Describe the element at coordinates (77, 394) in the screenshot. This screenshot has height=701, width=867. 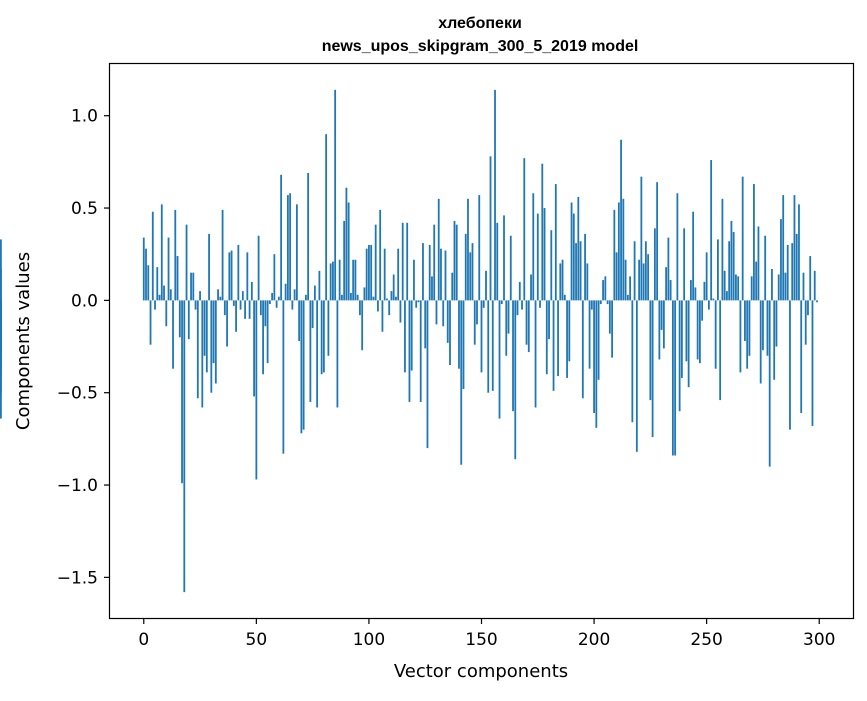
I see `y-tick-label: −0.5` at that location.